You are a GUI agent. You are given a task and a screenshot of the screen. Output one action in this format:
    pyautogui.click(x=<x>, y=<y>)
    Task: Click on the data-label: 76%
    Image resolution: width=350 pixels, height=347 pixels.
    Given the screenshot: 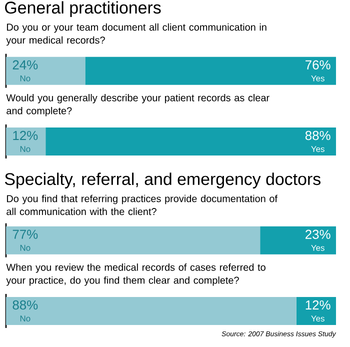 What is the action you would take?
    pyautogui.click(x=318, y=65)
    